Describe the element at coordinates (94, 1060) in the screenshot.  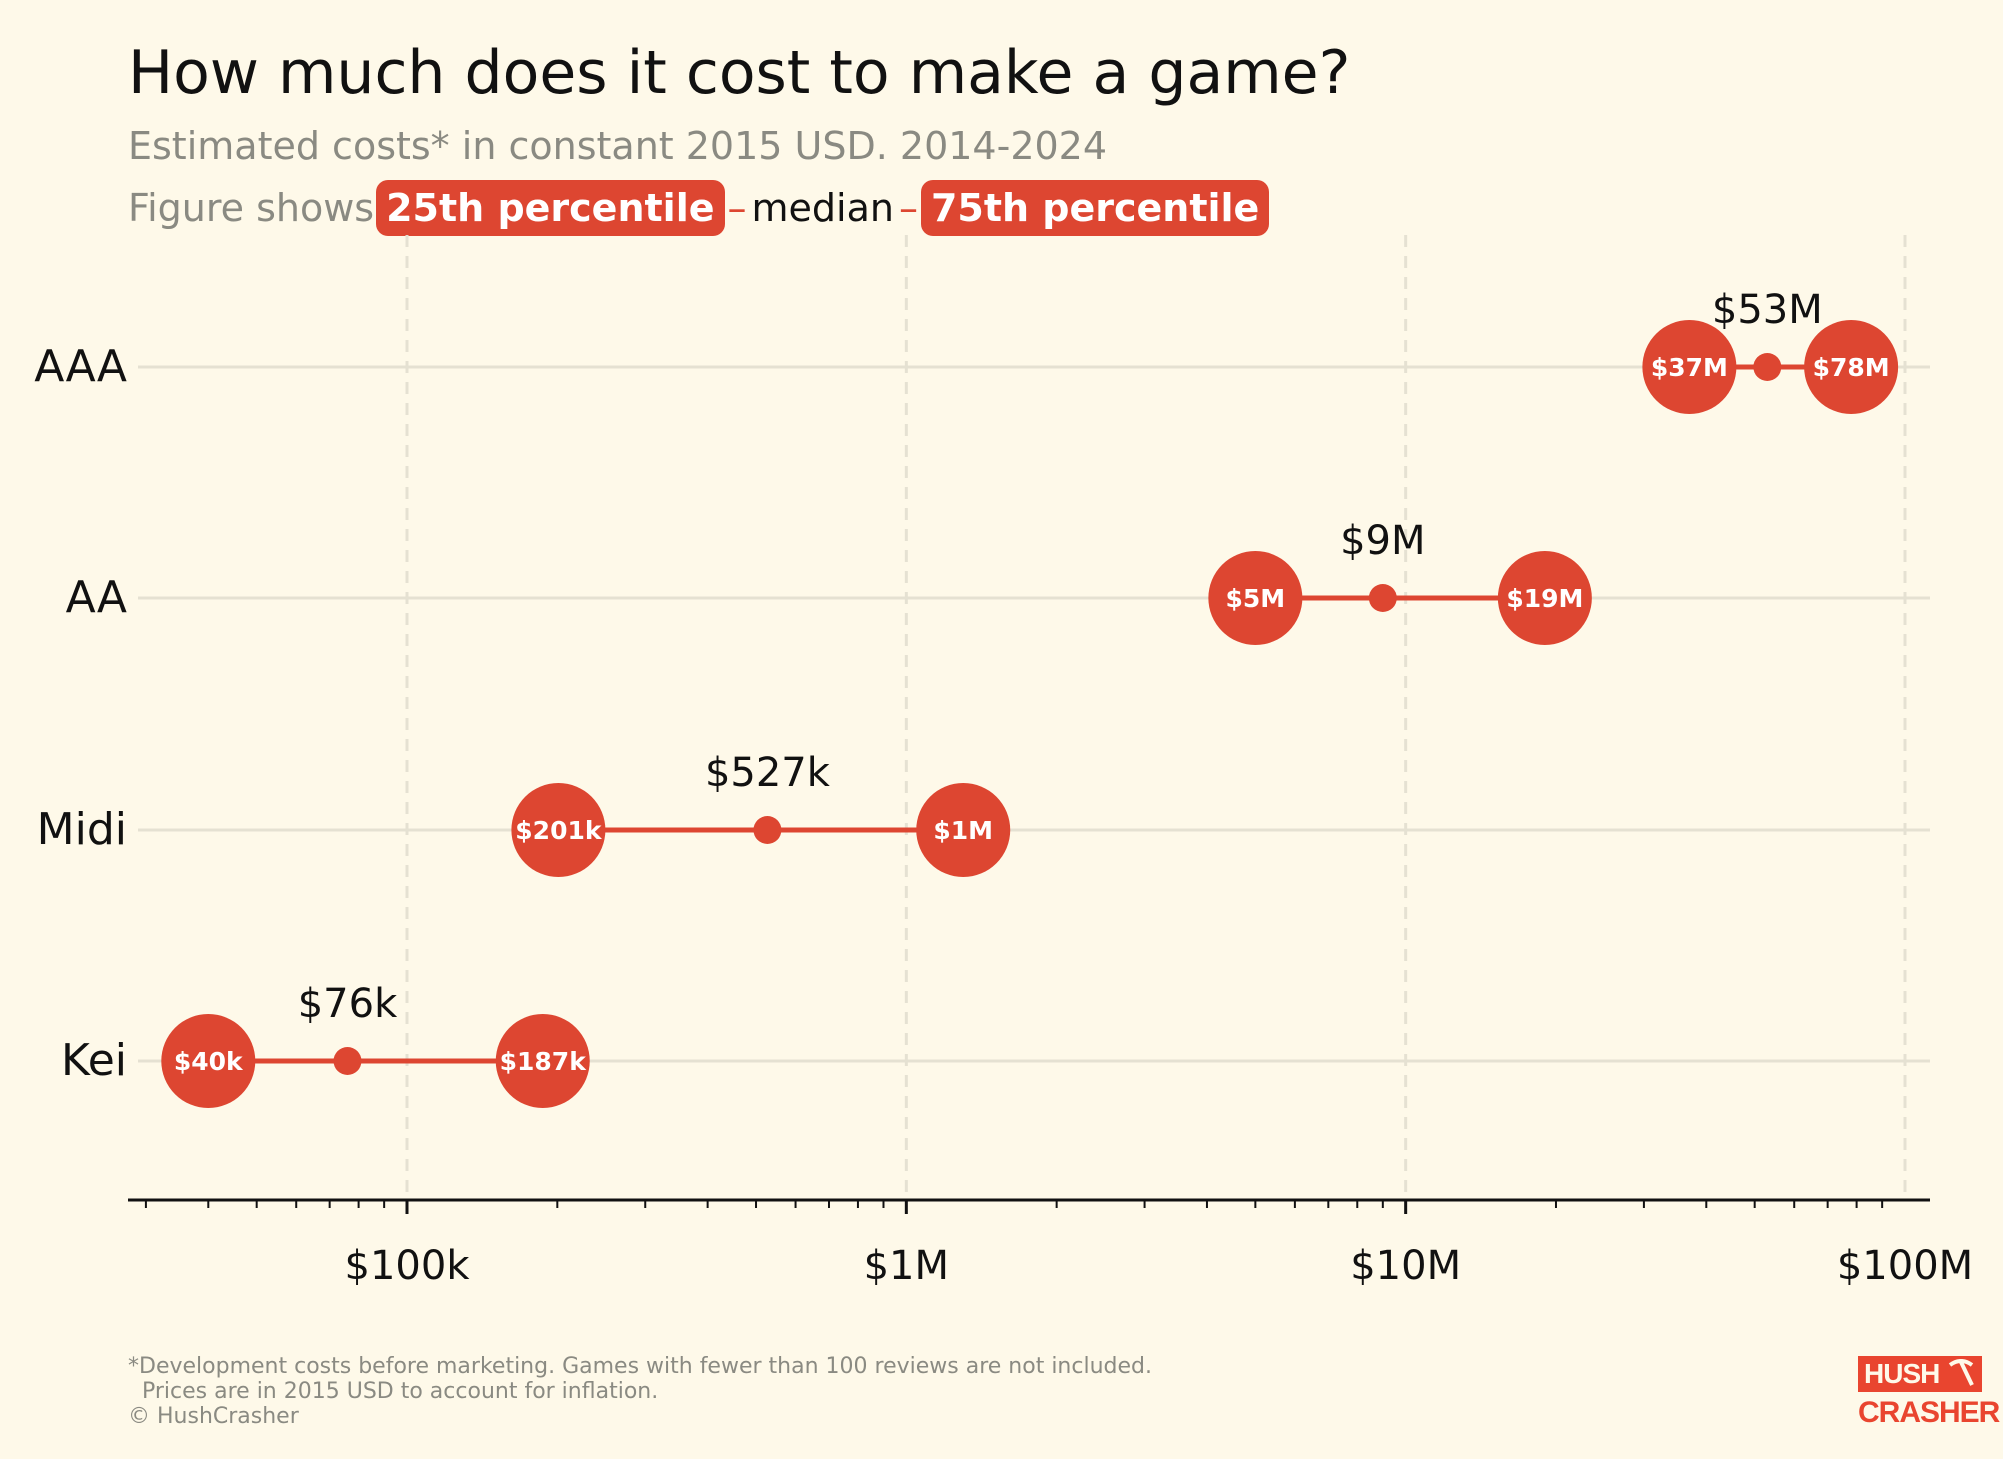
I see `category-label: Kei` at that location.